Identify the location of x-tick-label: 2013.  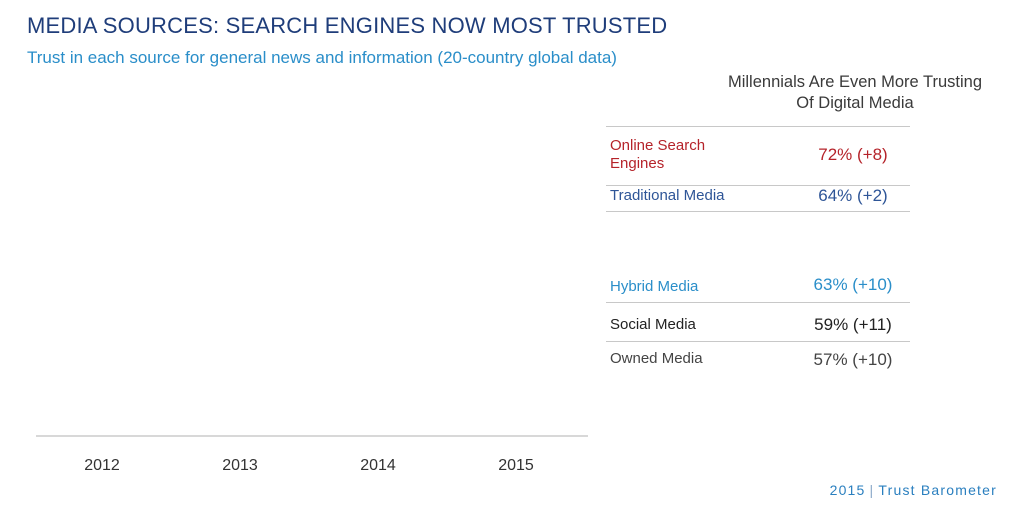
(240, 465).